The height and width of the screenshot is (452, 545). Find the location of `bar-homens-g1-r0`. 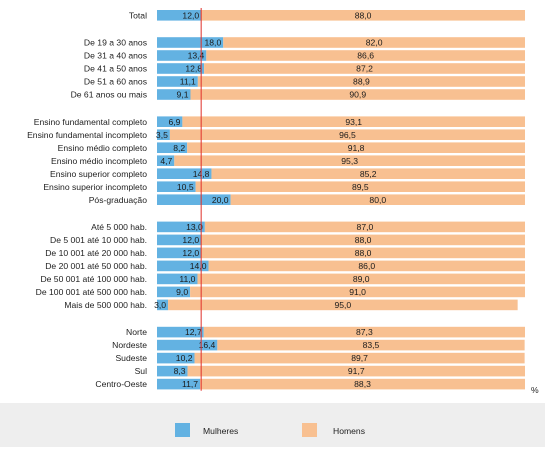

bar-homens-g1-r0 is located at coordinates (374, 42).